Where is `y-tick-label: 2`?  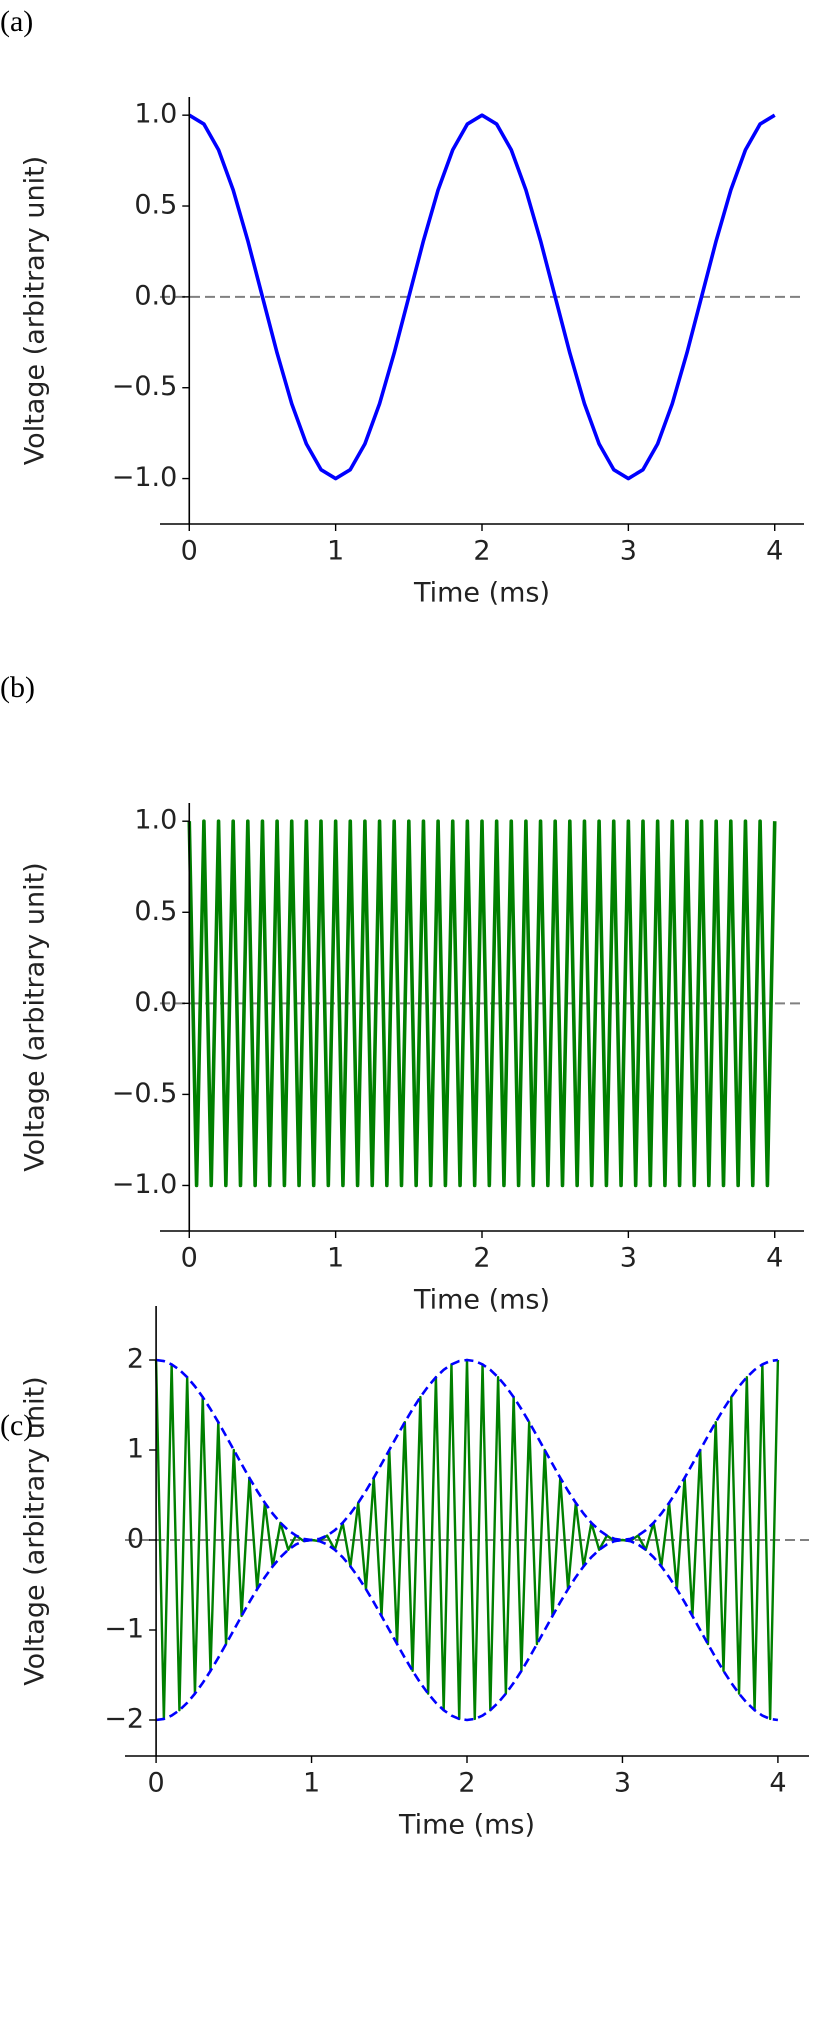 y-tick-label: 2 is located at coordinates (135, 1359).